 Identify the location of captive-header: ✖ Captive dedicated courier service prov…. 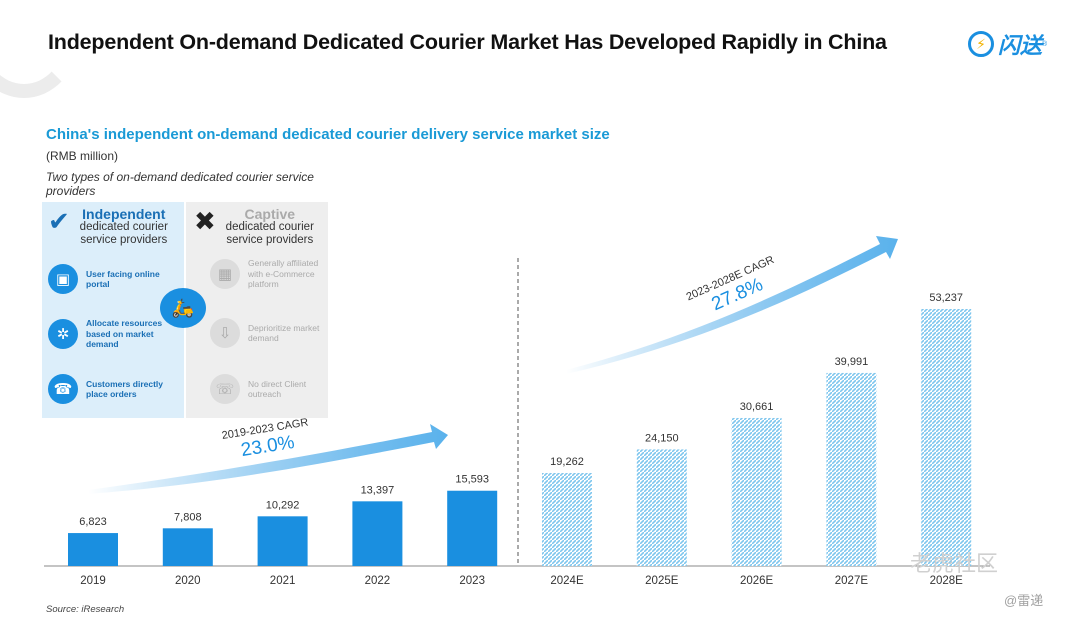
(257, 226).